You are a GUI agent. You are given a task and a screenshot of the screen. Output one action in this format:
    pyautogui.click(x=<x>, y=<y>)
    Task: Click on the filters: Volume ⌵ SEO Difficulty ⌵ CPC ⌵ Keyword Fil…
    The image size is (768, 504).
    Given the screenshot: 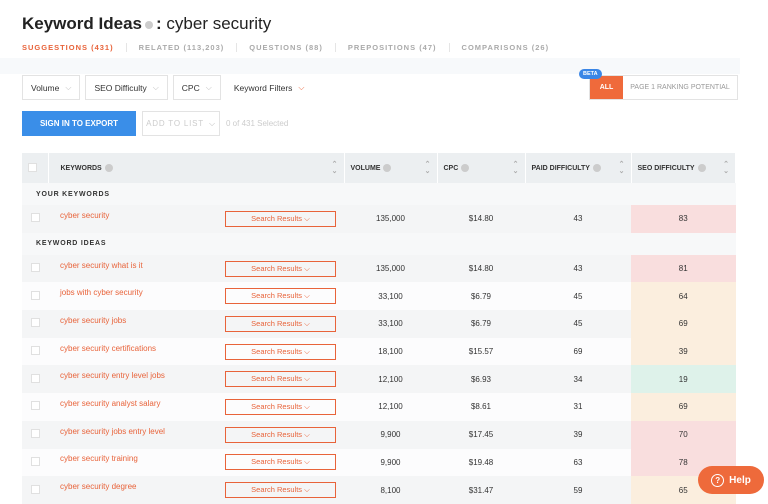 What is the action you would take?
    pyautogui.click(x=167, y=87)
    